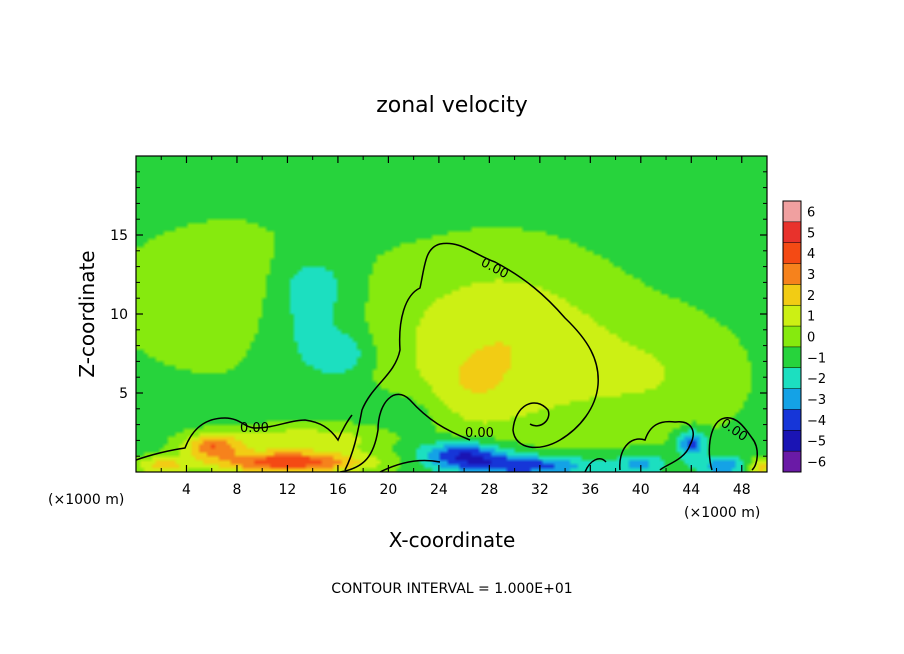 This screenshot has width=904, height=654. What do you see at coordinates (691, 490) in the screenshot?
I see `x-tick-label: 44` at bounding box center [691, 490].